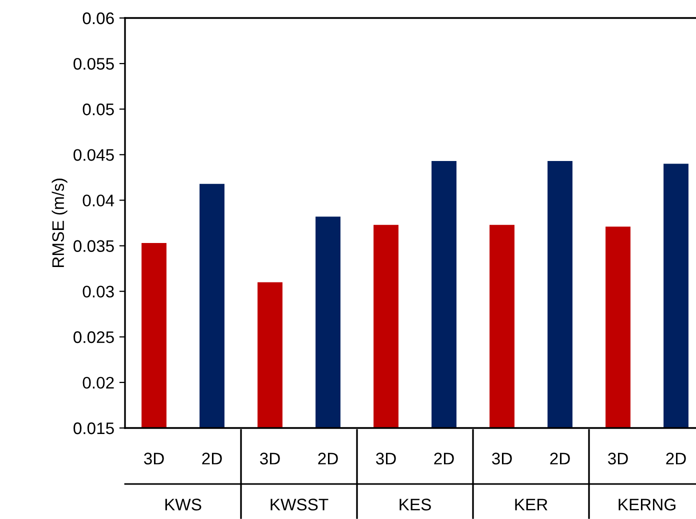  Describe the element at coordinates (98, 18) in the screenshot. I see `y-tick-label: 0.06` at that location.